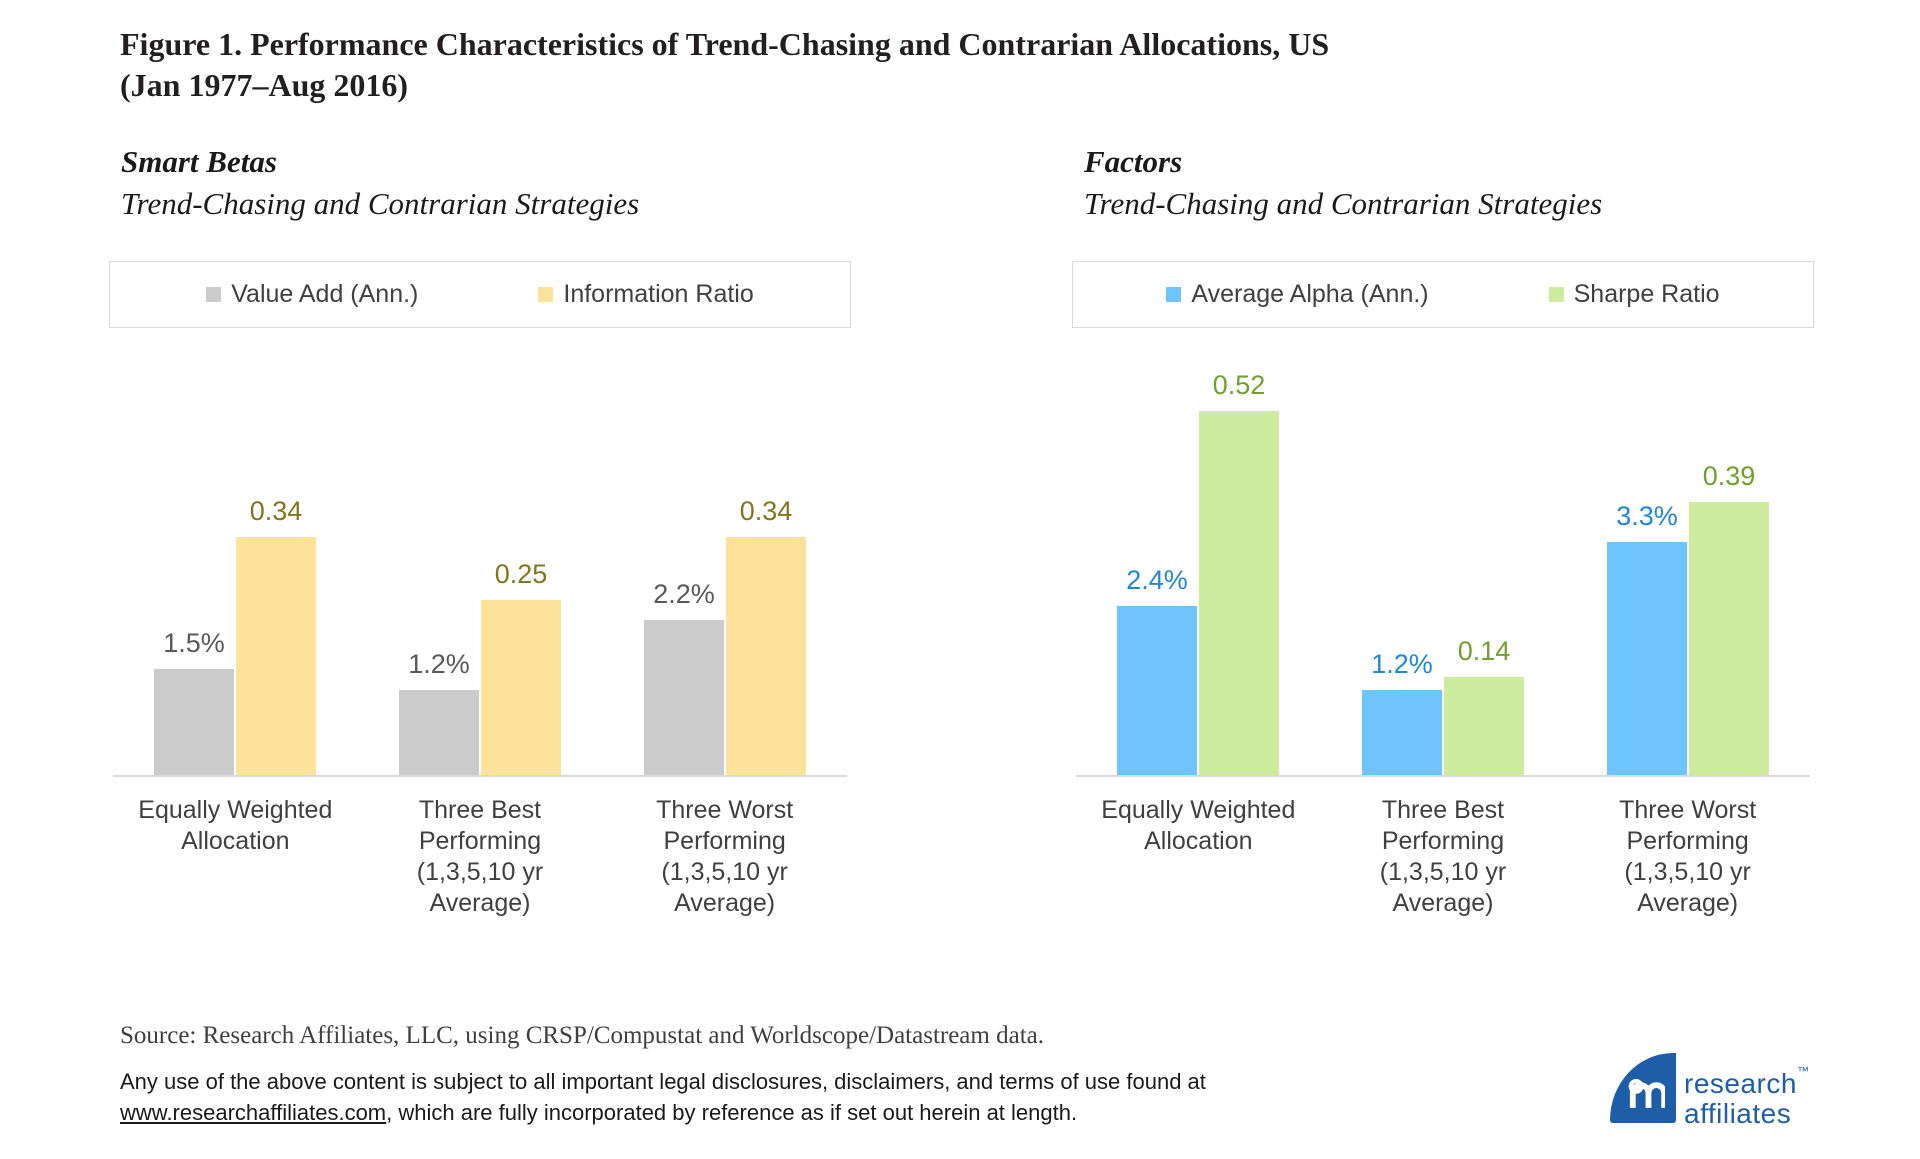 The width and height of the screenshot is (1920, 1159). I want to click on plot-area: 2.4% 0.52 1.2% 0.14 3.3% 0.39, so click(1443, 567).